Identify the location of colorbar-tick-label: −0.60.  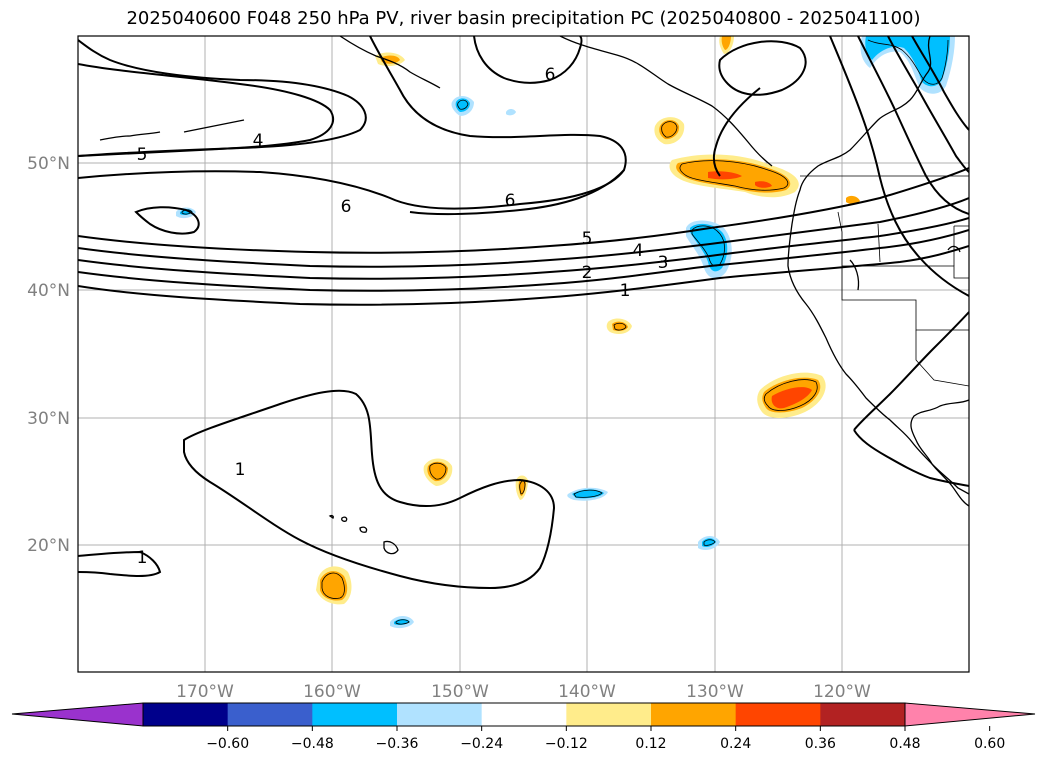
(227, 744).